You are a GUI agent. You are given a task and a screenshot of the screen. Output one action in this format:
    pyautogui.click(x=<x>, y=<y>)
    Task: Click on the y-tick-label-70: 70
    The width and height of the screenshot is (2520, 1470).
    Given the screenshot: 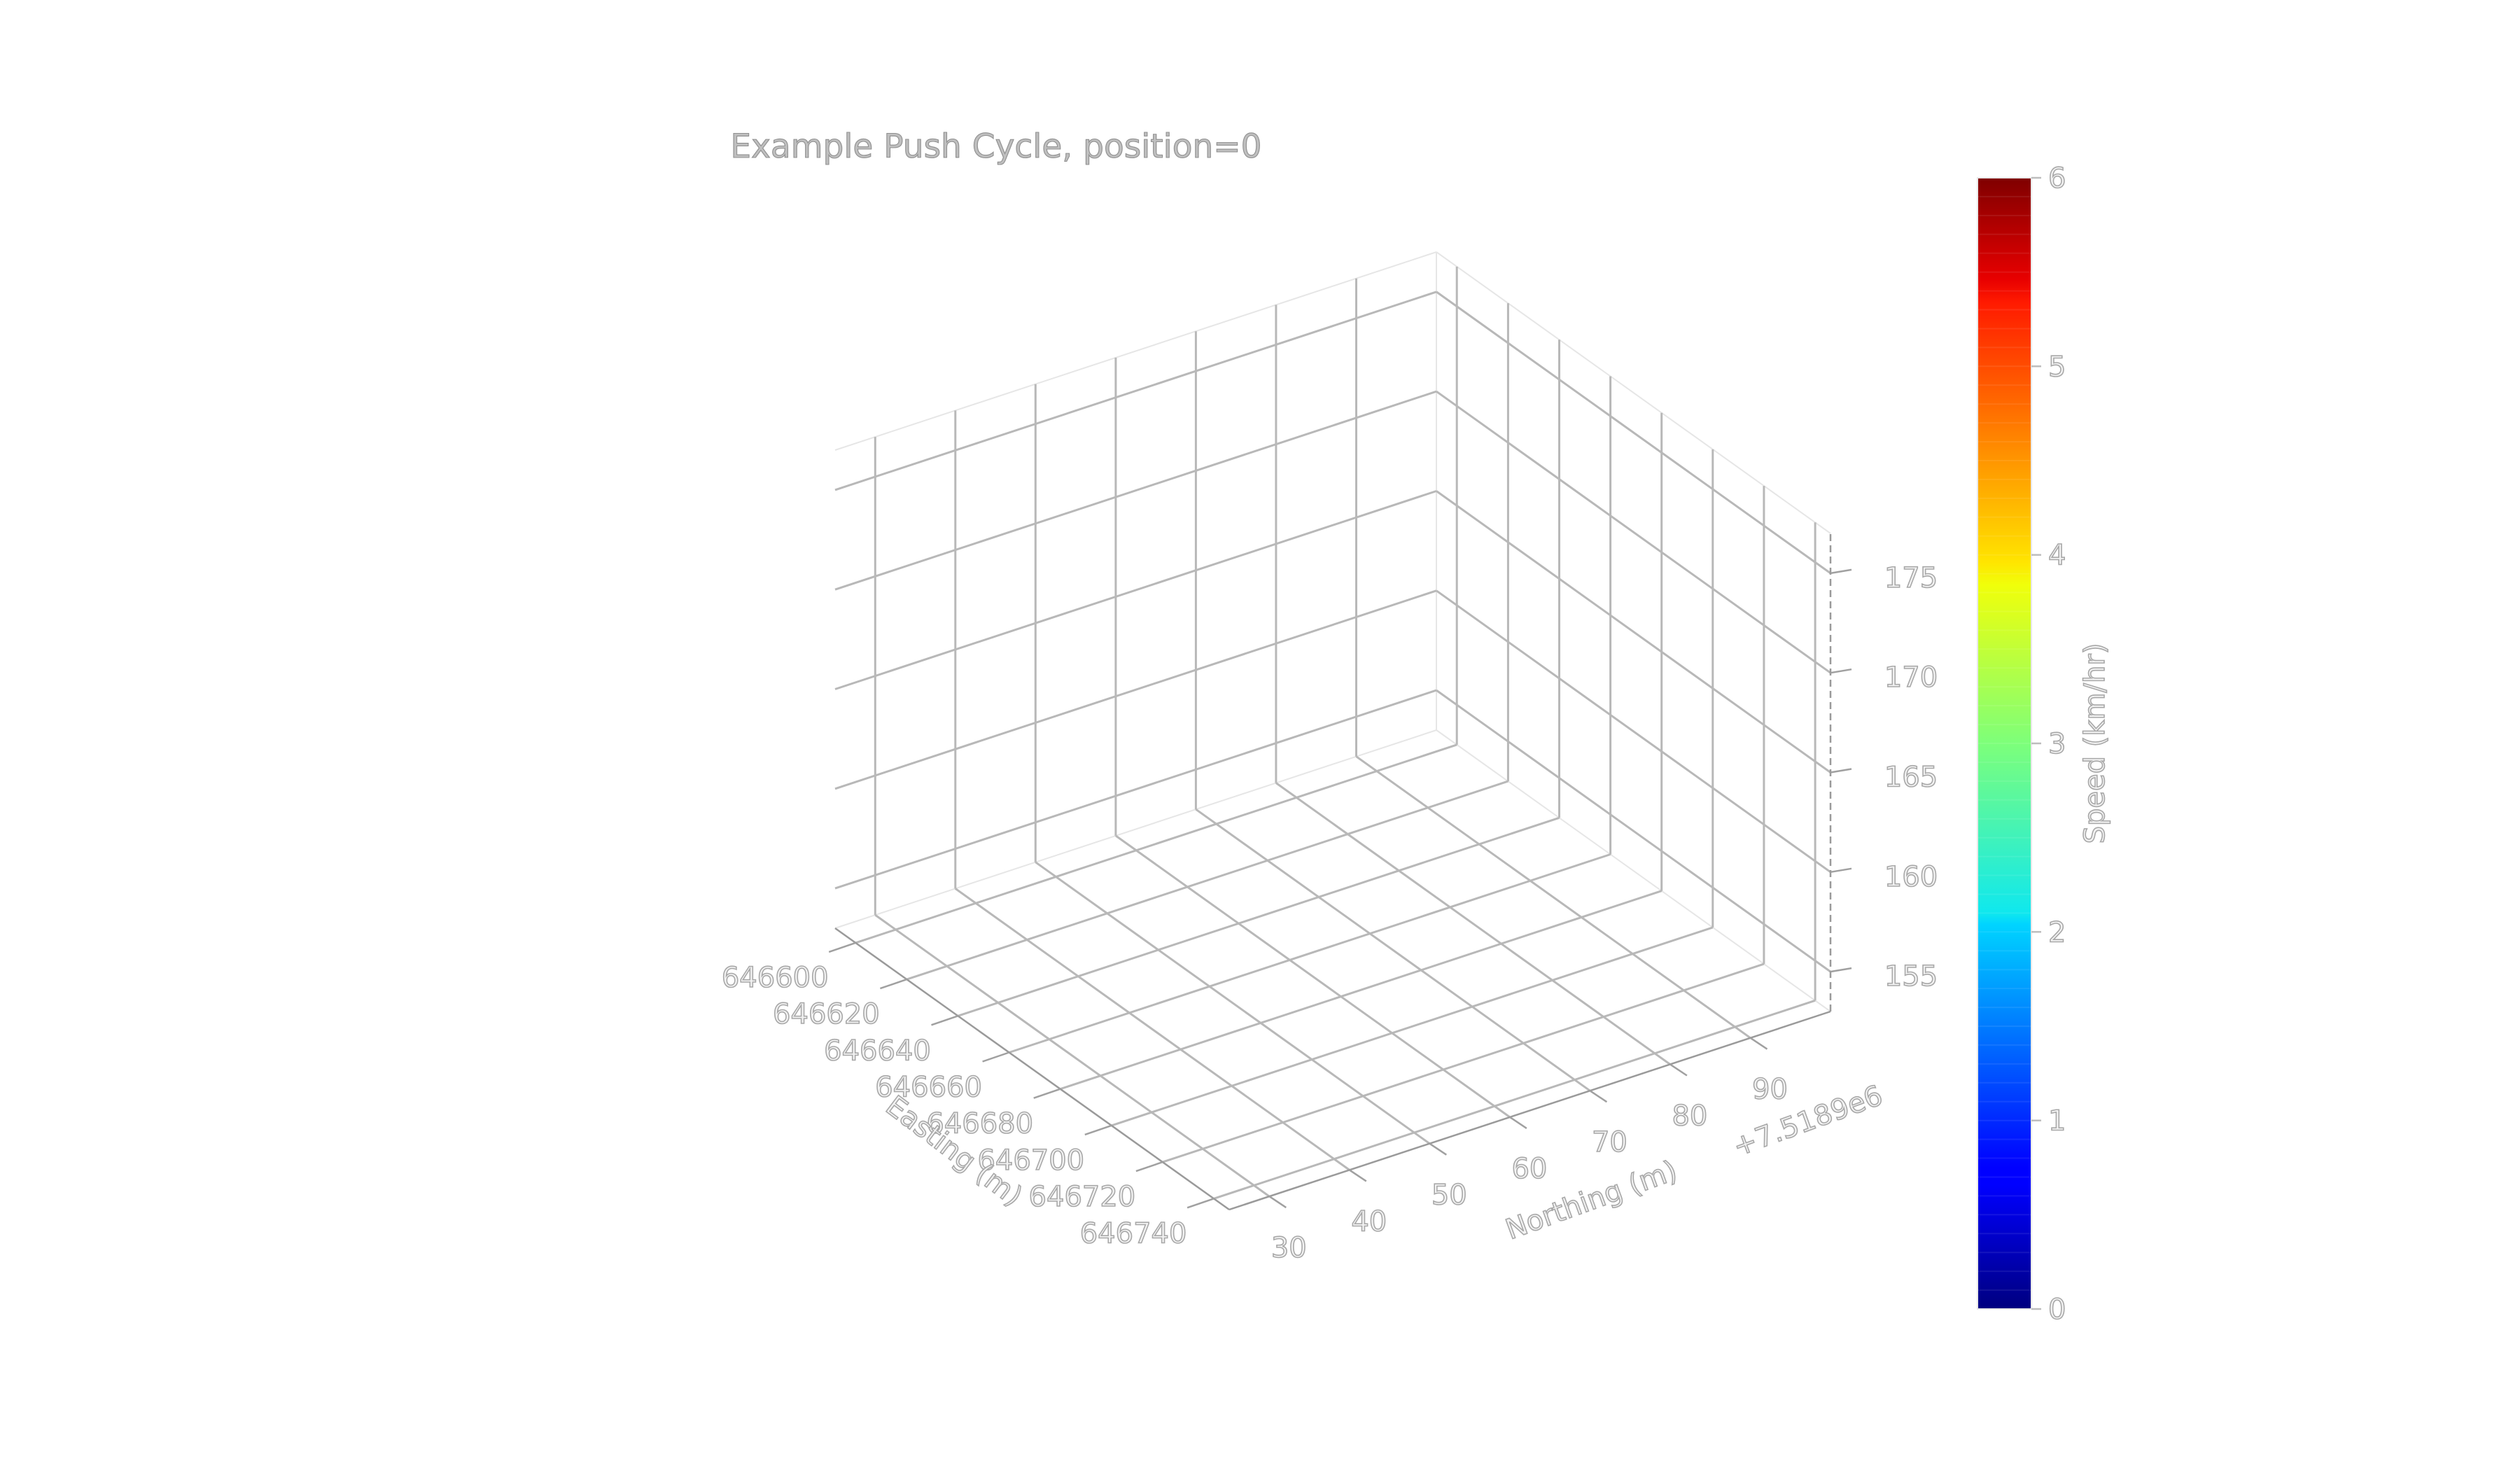 What is the action you would take?
    pyautogui.click(x=1610, y=1142)
    